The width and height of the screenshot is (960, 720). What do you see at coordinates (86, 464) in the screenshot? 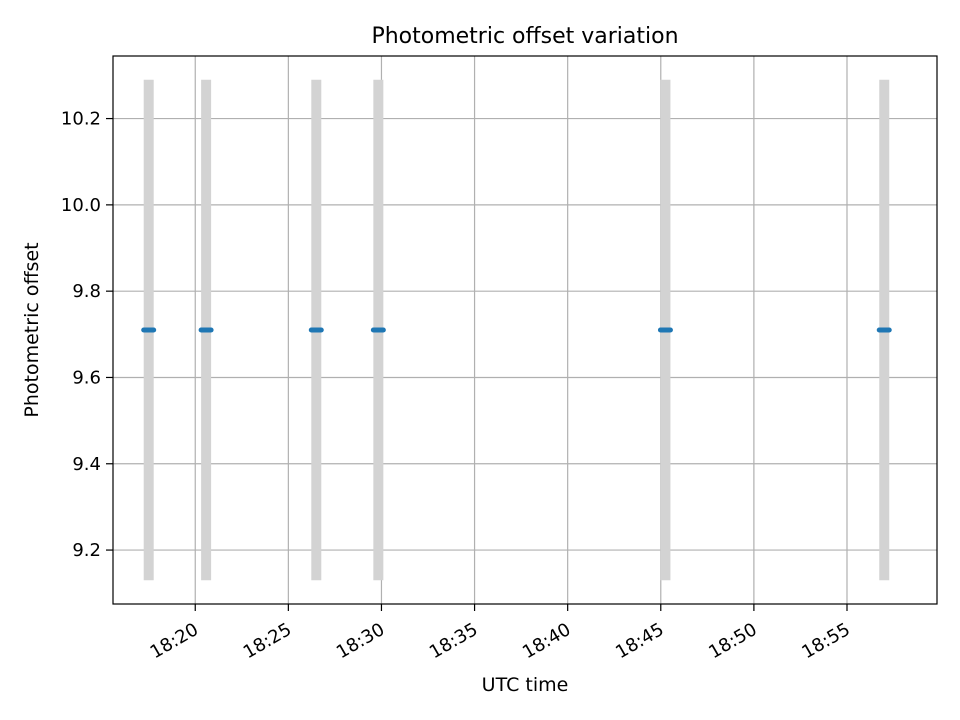
I see `y-tick-label: 9.4` at bounding box center [86, 464].